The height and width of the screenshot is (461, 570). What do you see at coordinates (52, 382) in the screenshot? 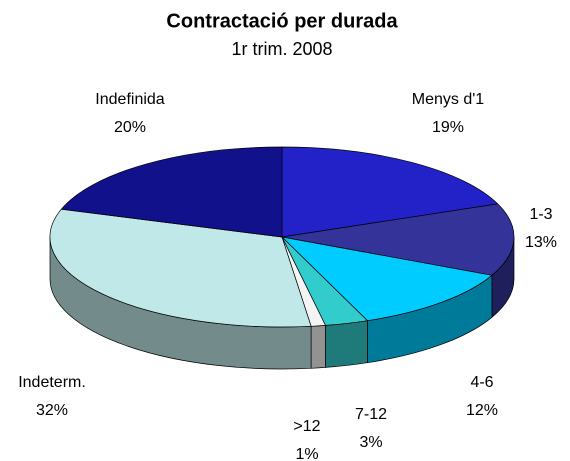
I see `category-label: Indeterm.` at bounding box center [52, 382].